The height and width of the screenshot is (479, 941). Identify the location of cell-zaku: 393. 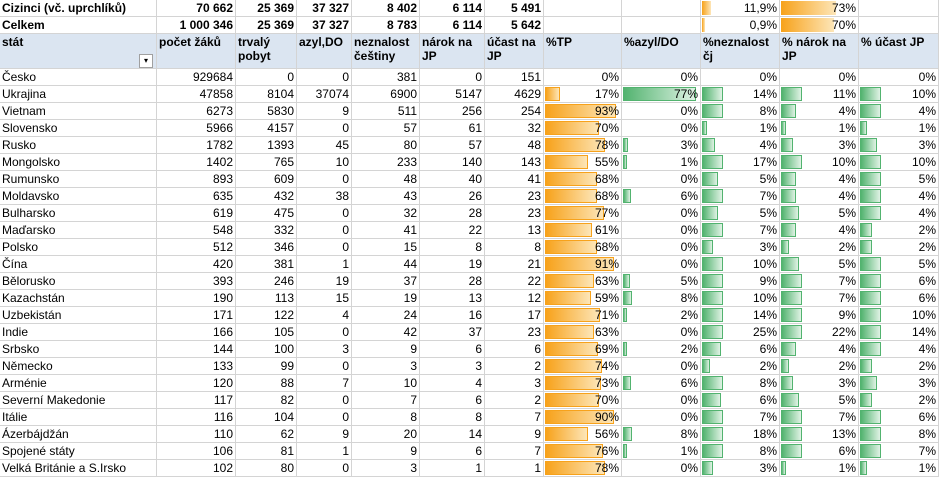
(196, 281).